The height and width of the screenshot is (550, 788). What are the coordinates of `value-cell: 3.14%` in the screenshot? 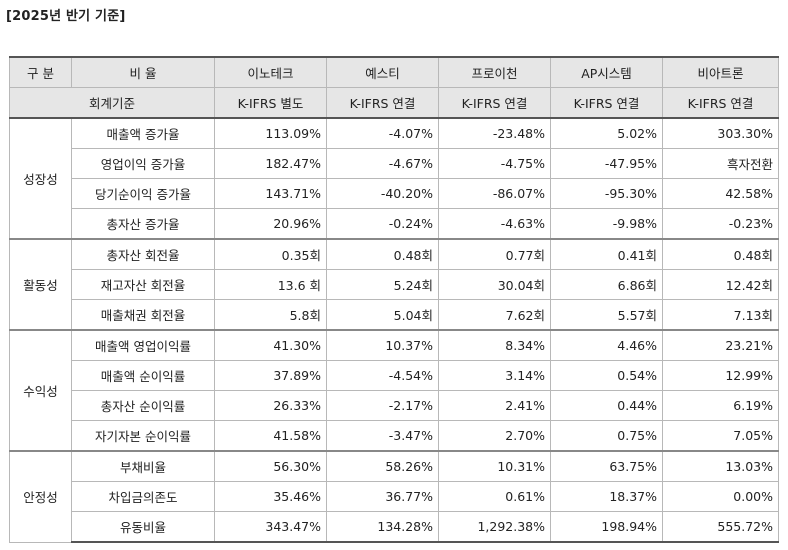 It's located at (494, 375).